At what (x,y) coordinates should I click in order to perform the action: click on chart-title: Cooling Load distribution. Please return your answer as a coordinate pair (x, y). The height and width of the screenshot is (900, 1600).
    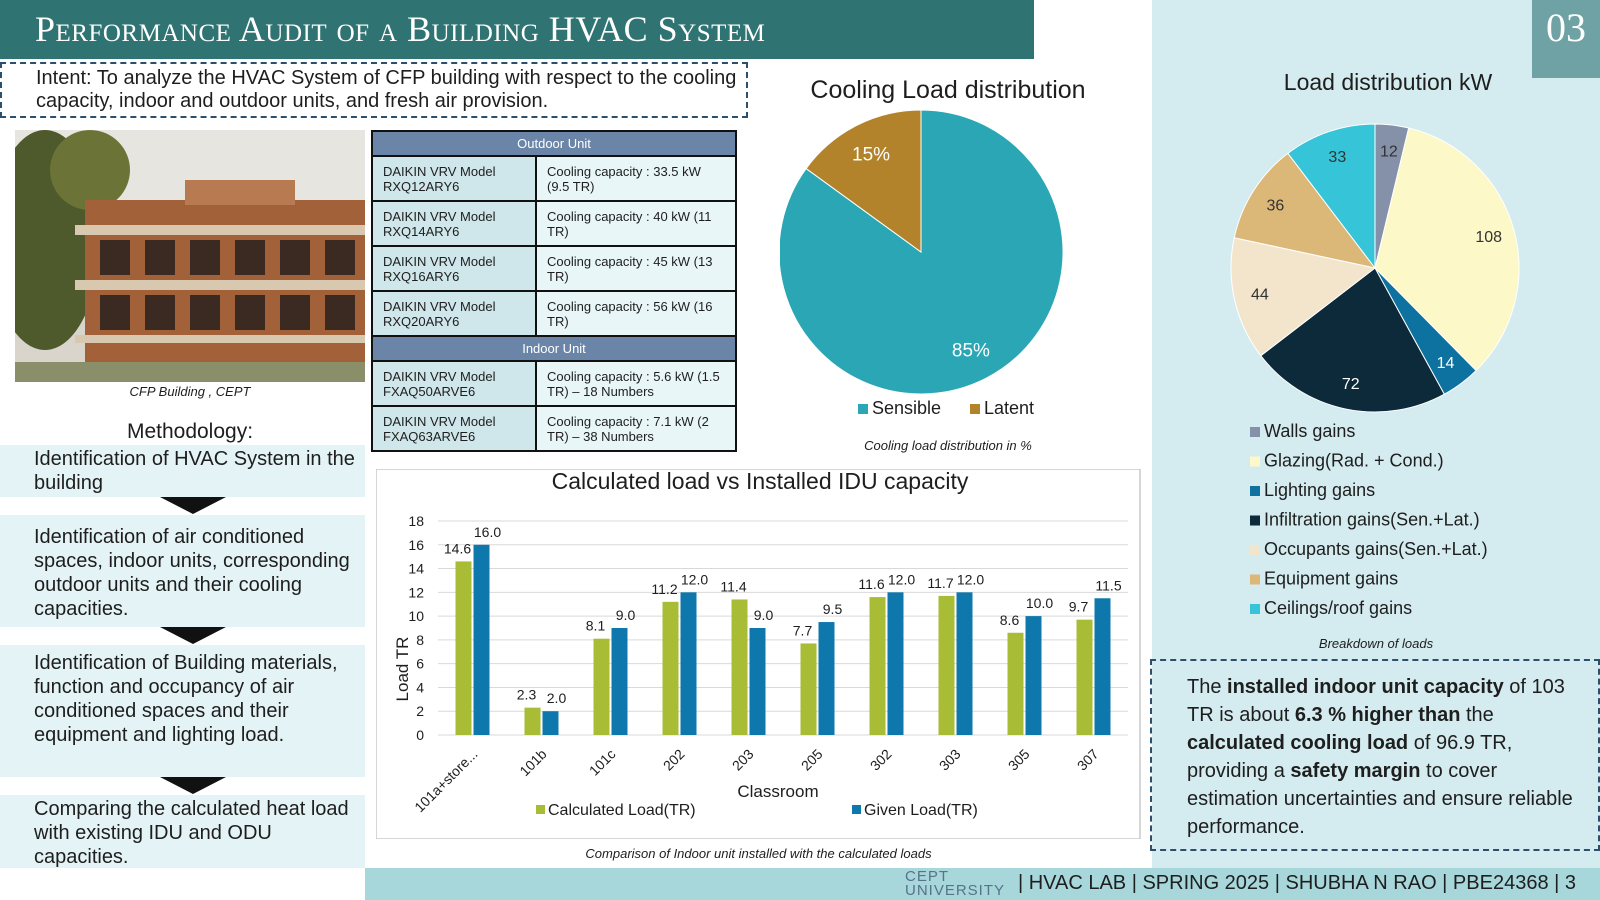
    Looking at the image, I should click on (947, 90).